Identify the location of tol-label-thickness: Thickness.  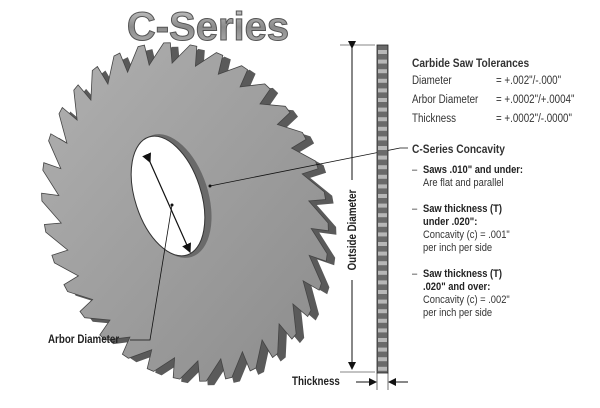
(434, 119).